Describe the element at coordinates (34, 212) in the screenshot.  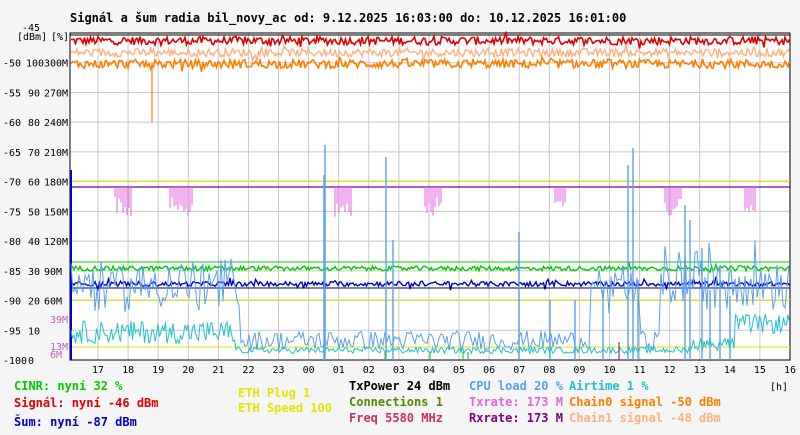
I see `y-tick-pct: 50` at that location.